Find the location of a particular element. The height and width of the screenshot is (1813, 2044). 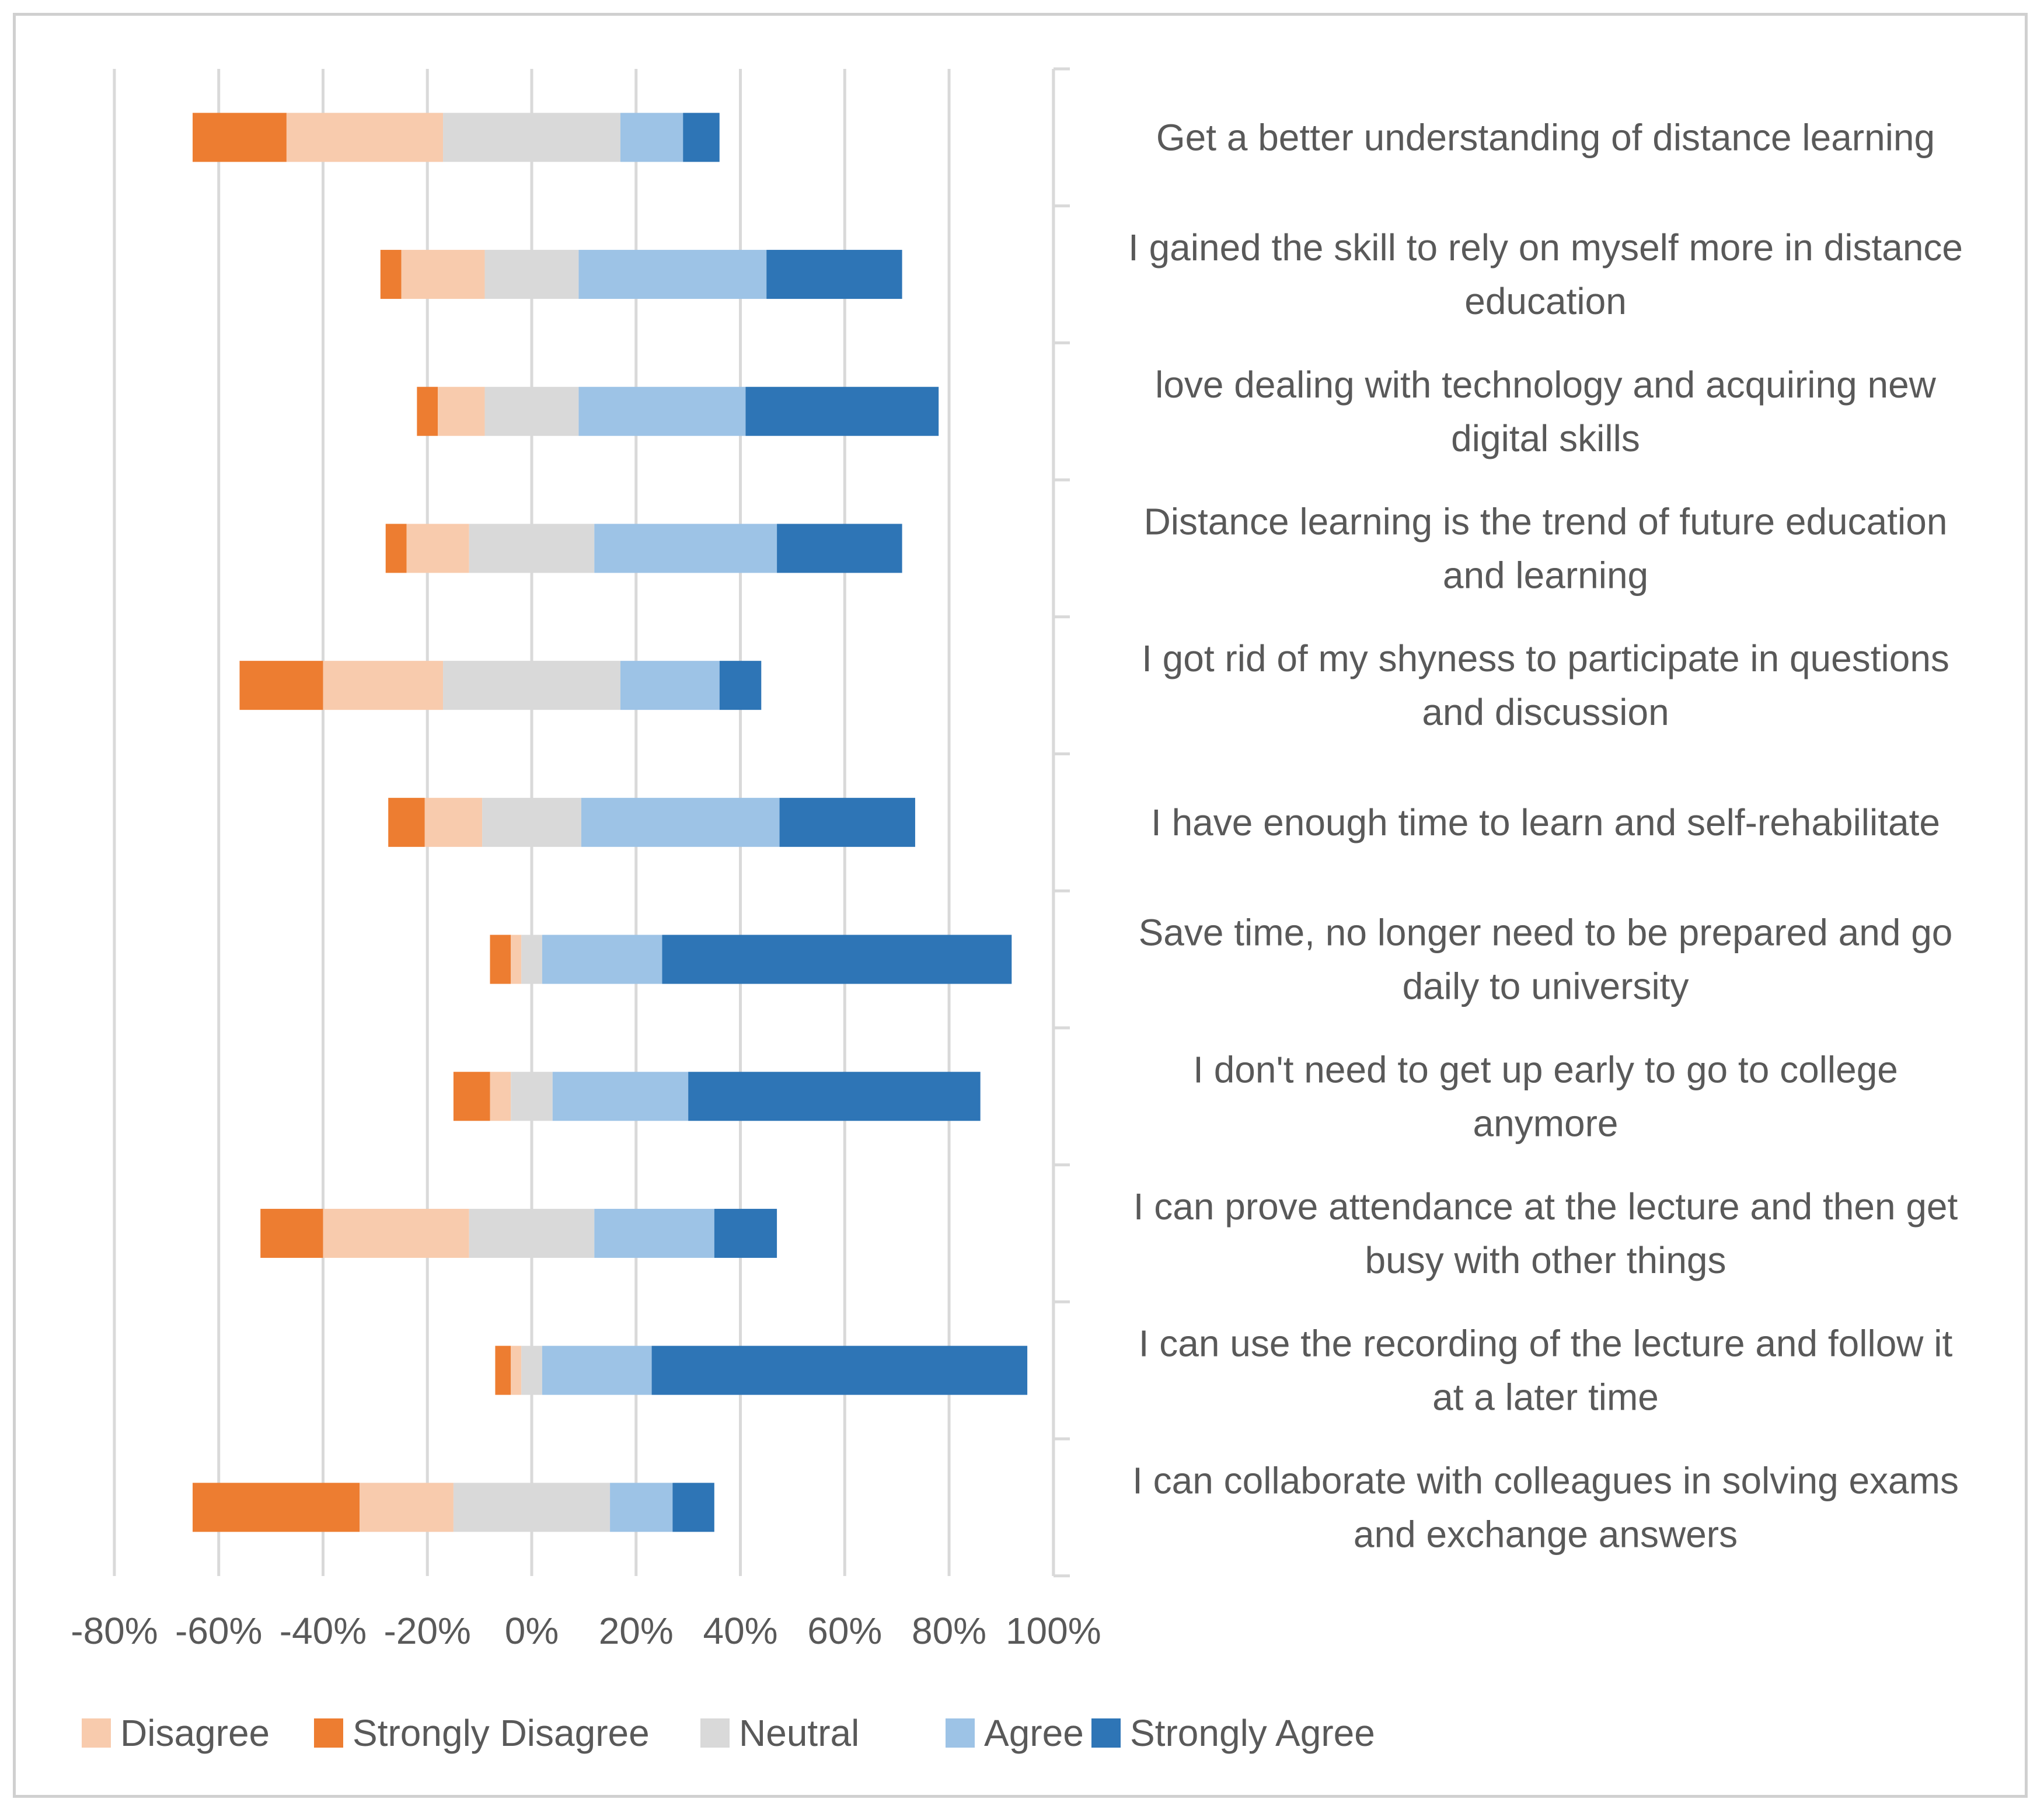

x-tick-label: 80% is located at coordinates (949, 1631).